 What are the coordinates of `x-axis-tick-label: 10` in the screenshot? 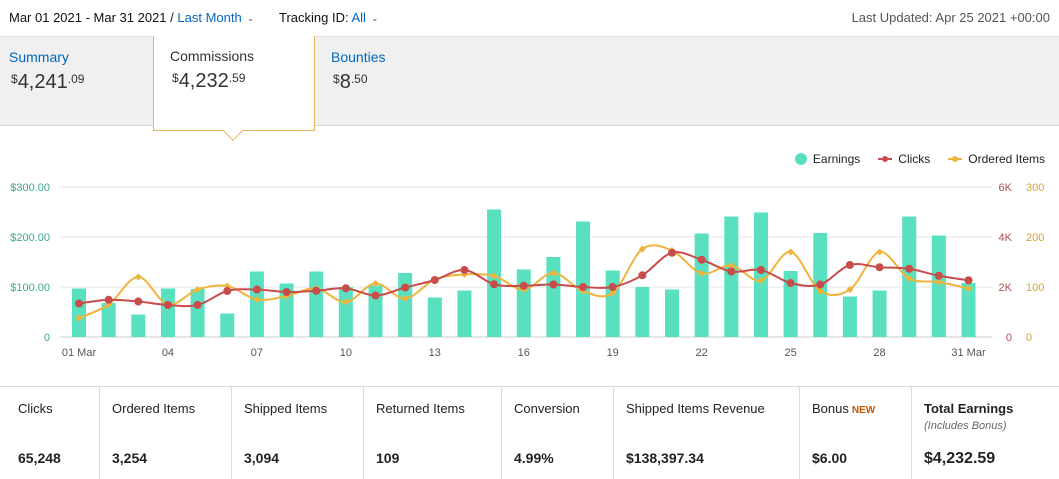 It's located at (346, 353).